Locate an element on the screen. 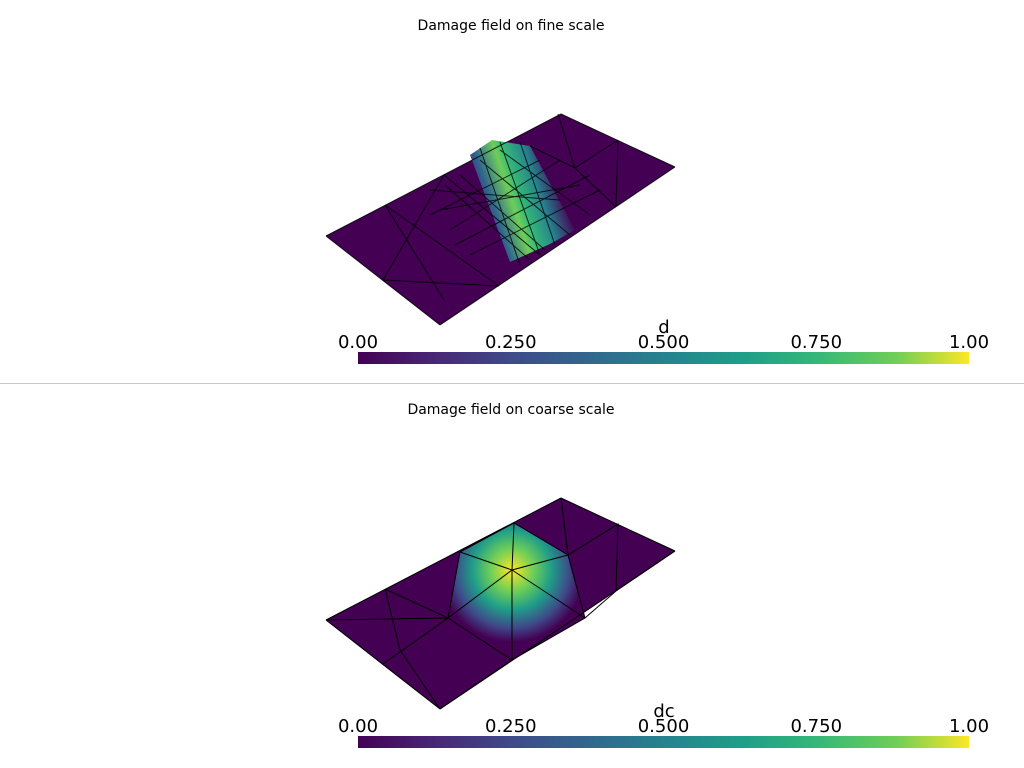  panel-title: Damage field on coarse scale is located at coordinates (510, 410).